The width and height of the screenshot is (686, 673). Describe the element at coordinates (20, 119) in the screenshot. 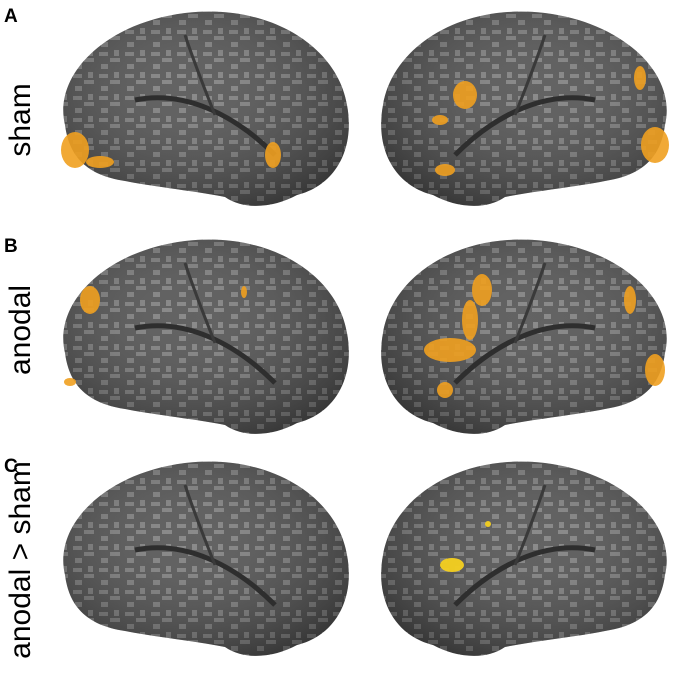

I see `panel-label: sham` at that location.